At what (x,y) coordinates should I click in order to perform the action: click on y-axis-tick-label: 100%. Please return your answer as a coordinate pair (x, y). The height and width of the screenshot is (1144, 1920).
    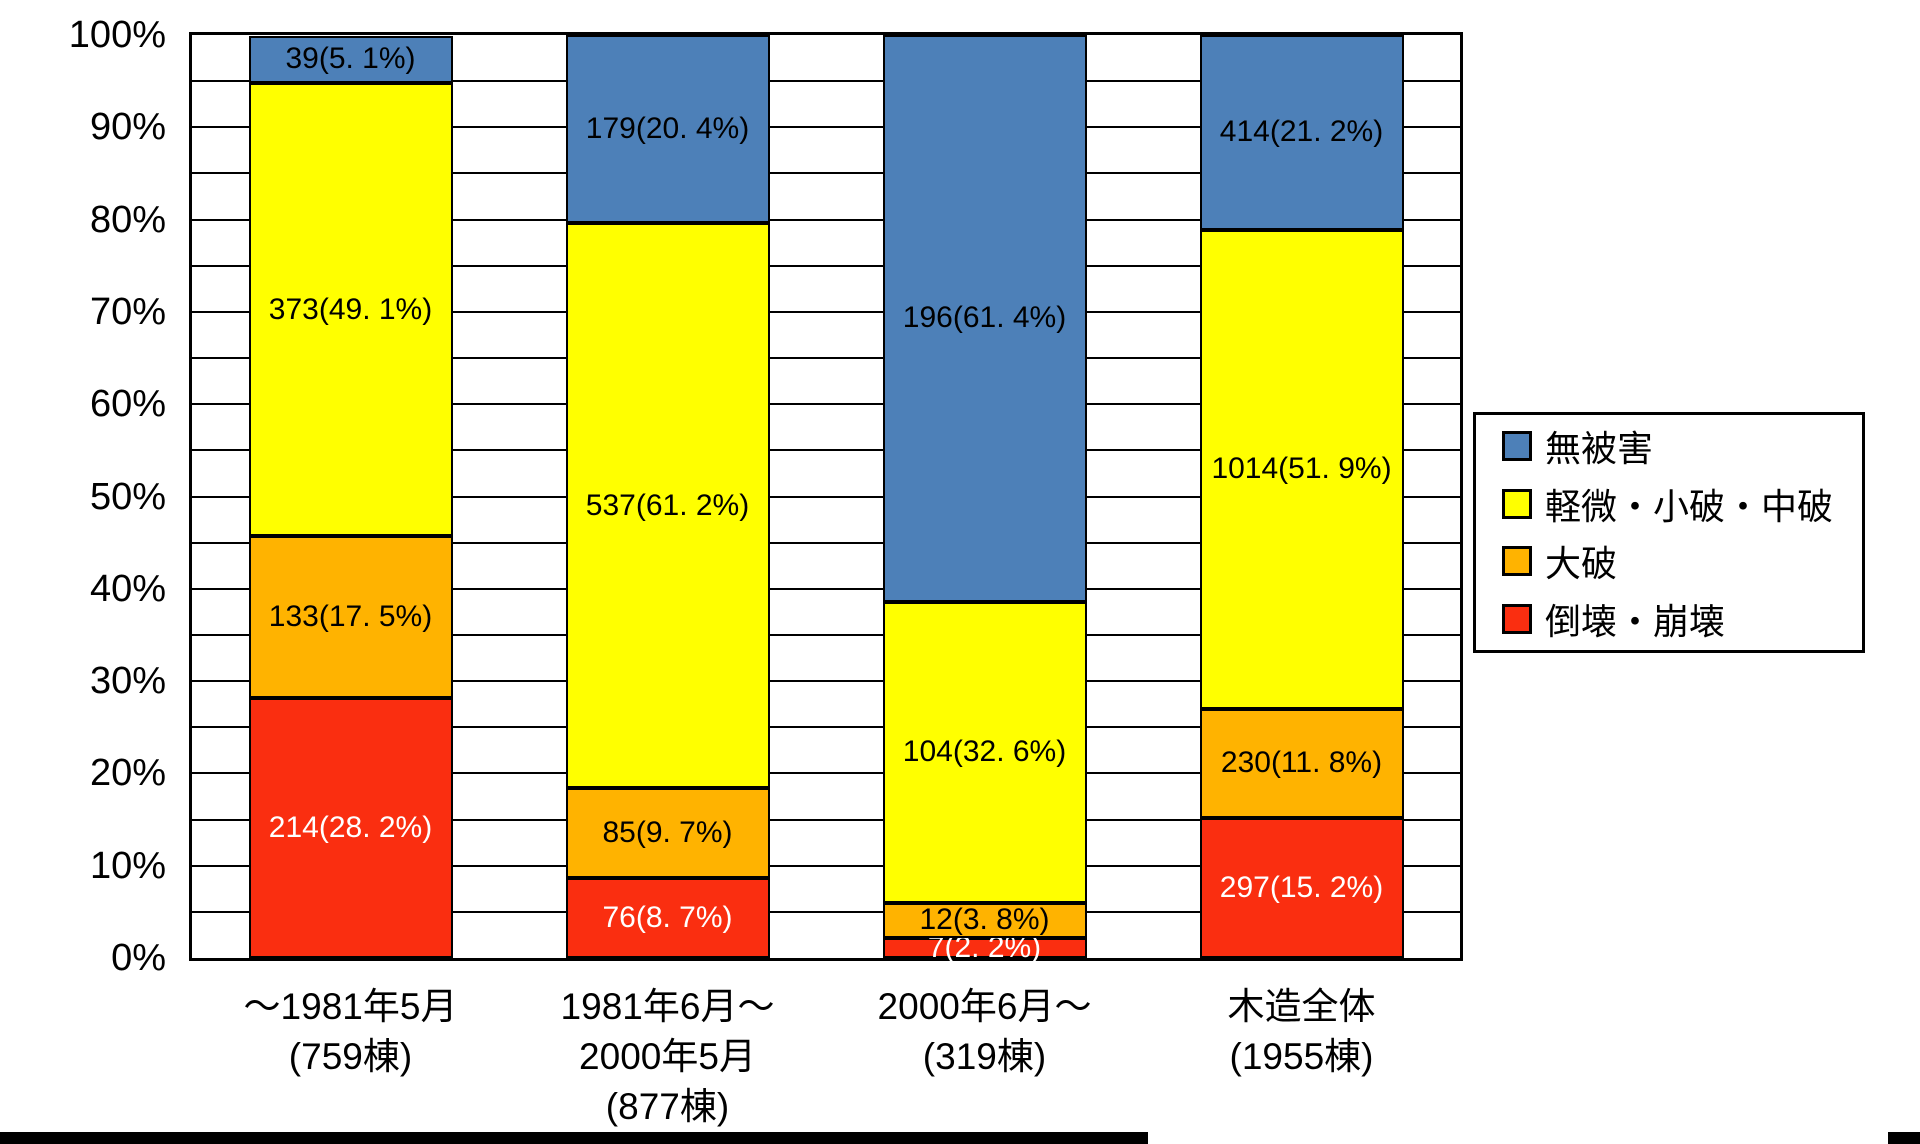
    Looking at the image, I should click on (117, 35).